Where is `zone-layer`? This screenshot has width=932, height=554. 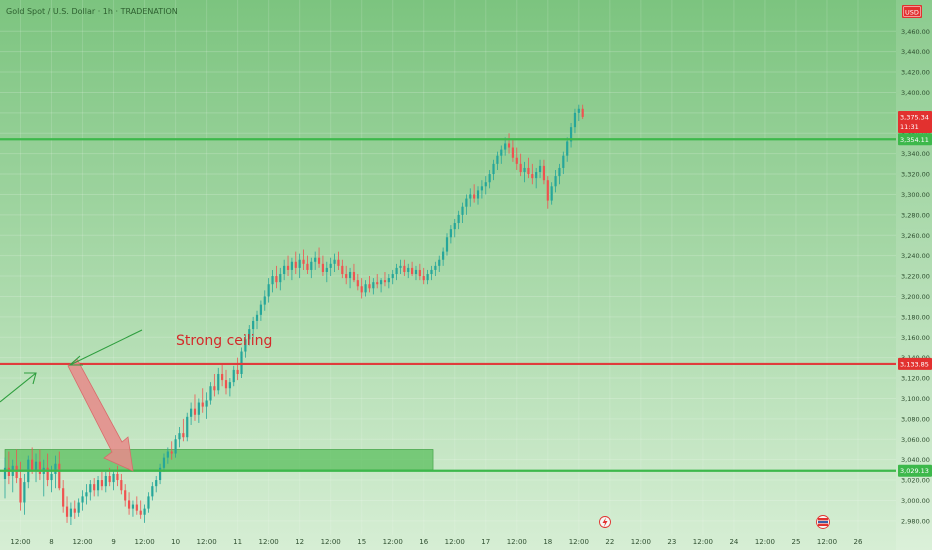
zone-layer is located at coordinates (219, 460).